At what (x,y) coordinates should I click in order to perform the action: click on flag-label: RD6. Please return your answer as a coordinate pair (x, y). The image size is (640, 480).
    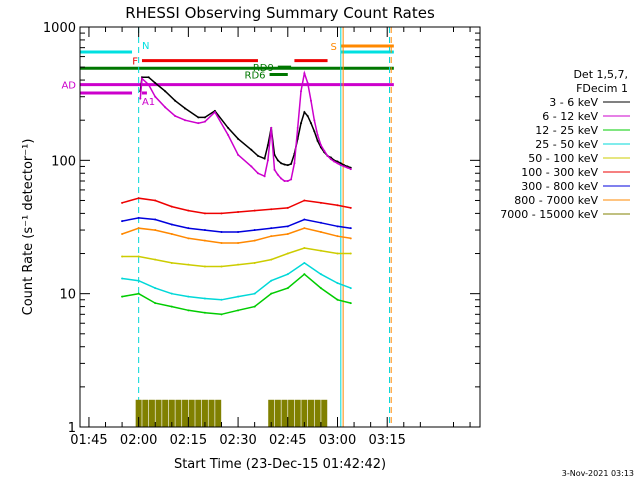
    Looking at the image, I should click on (255, 76).